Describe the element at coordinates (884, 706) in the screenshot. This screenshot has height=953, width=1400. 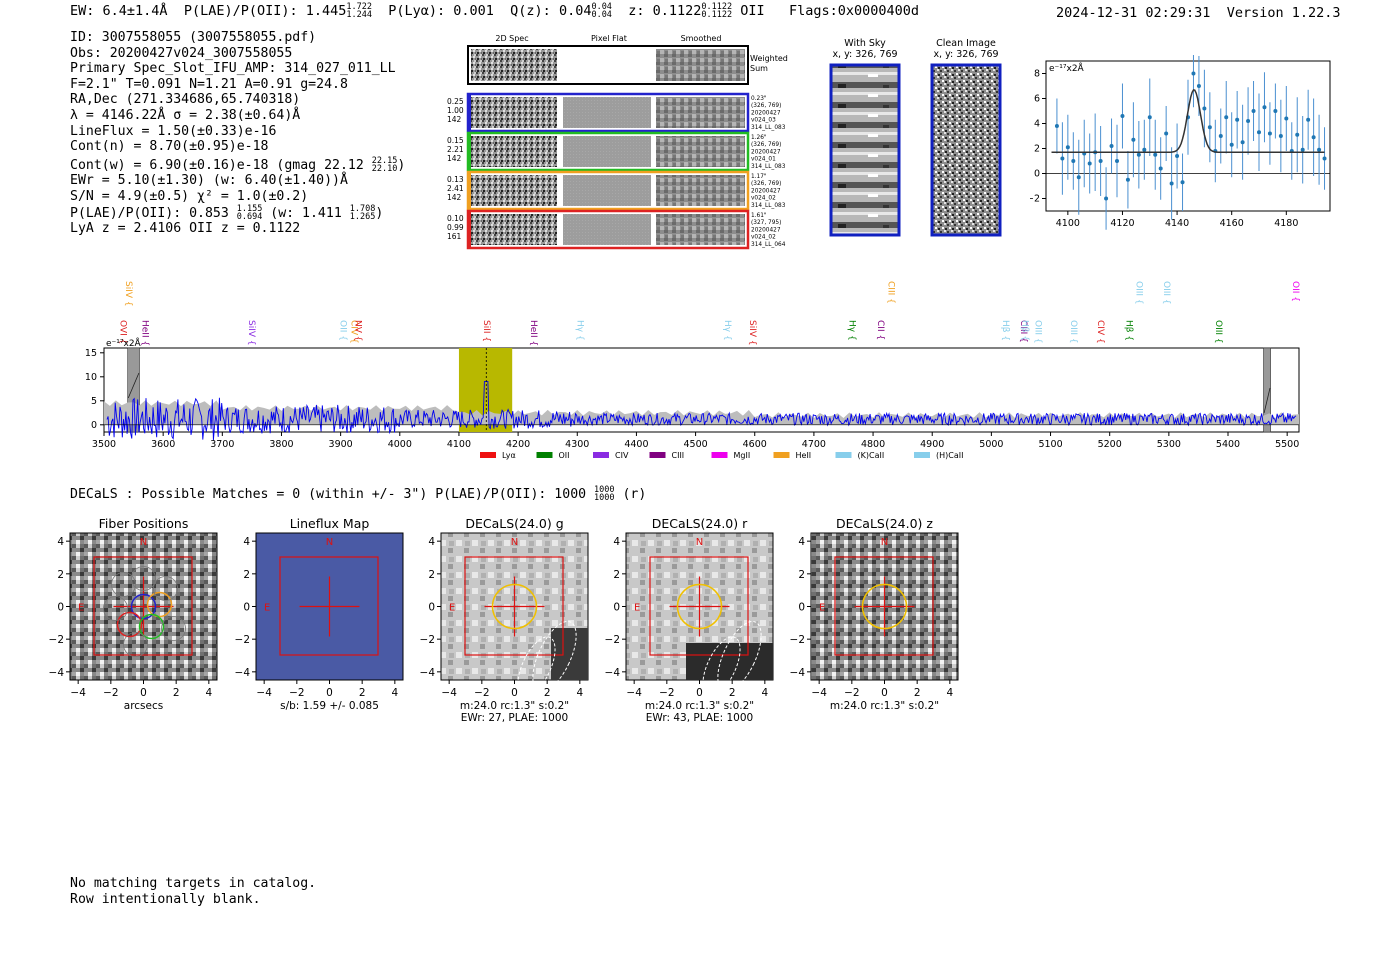
I see `decals-caption: m:24.0 rc:1.3" s:0.2"` at that location.